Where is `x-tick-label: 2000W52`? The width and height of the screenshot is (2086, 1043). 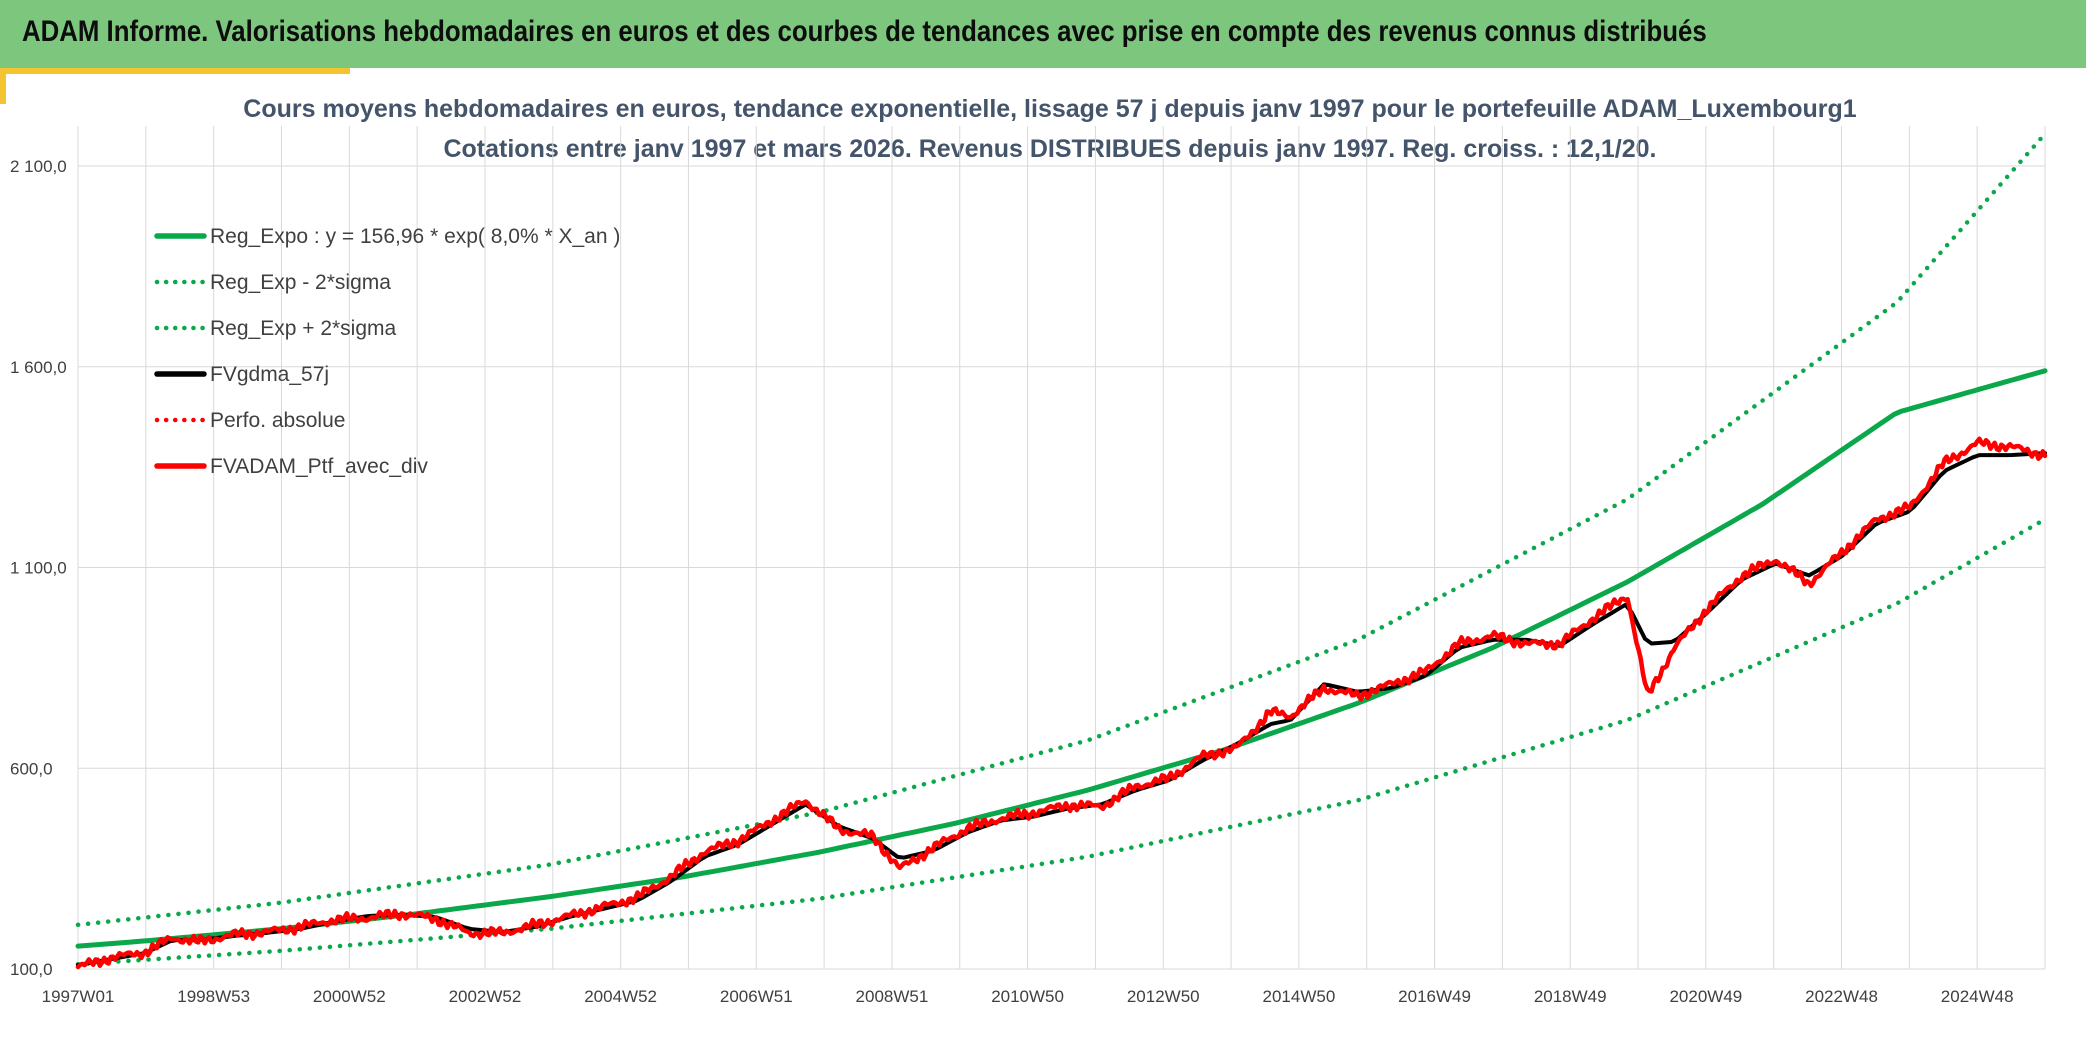 x-tick-label: 2000W52 is located at coordinates (349, 996).